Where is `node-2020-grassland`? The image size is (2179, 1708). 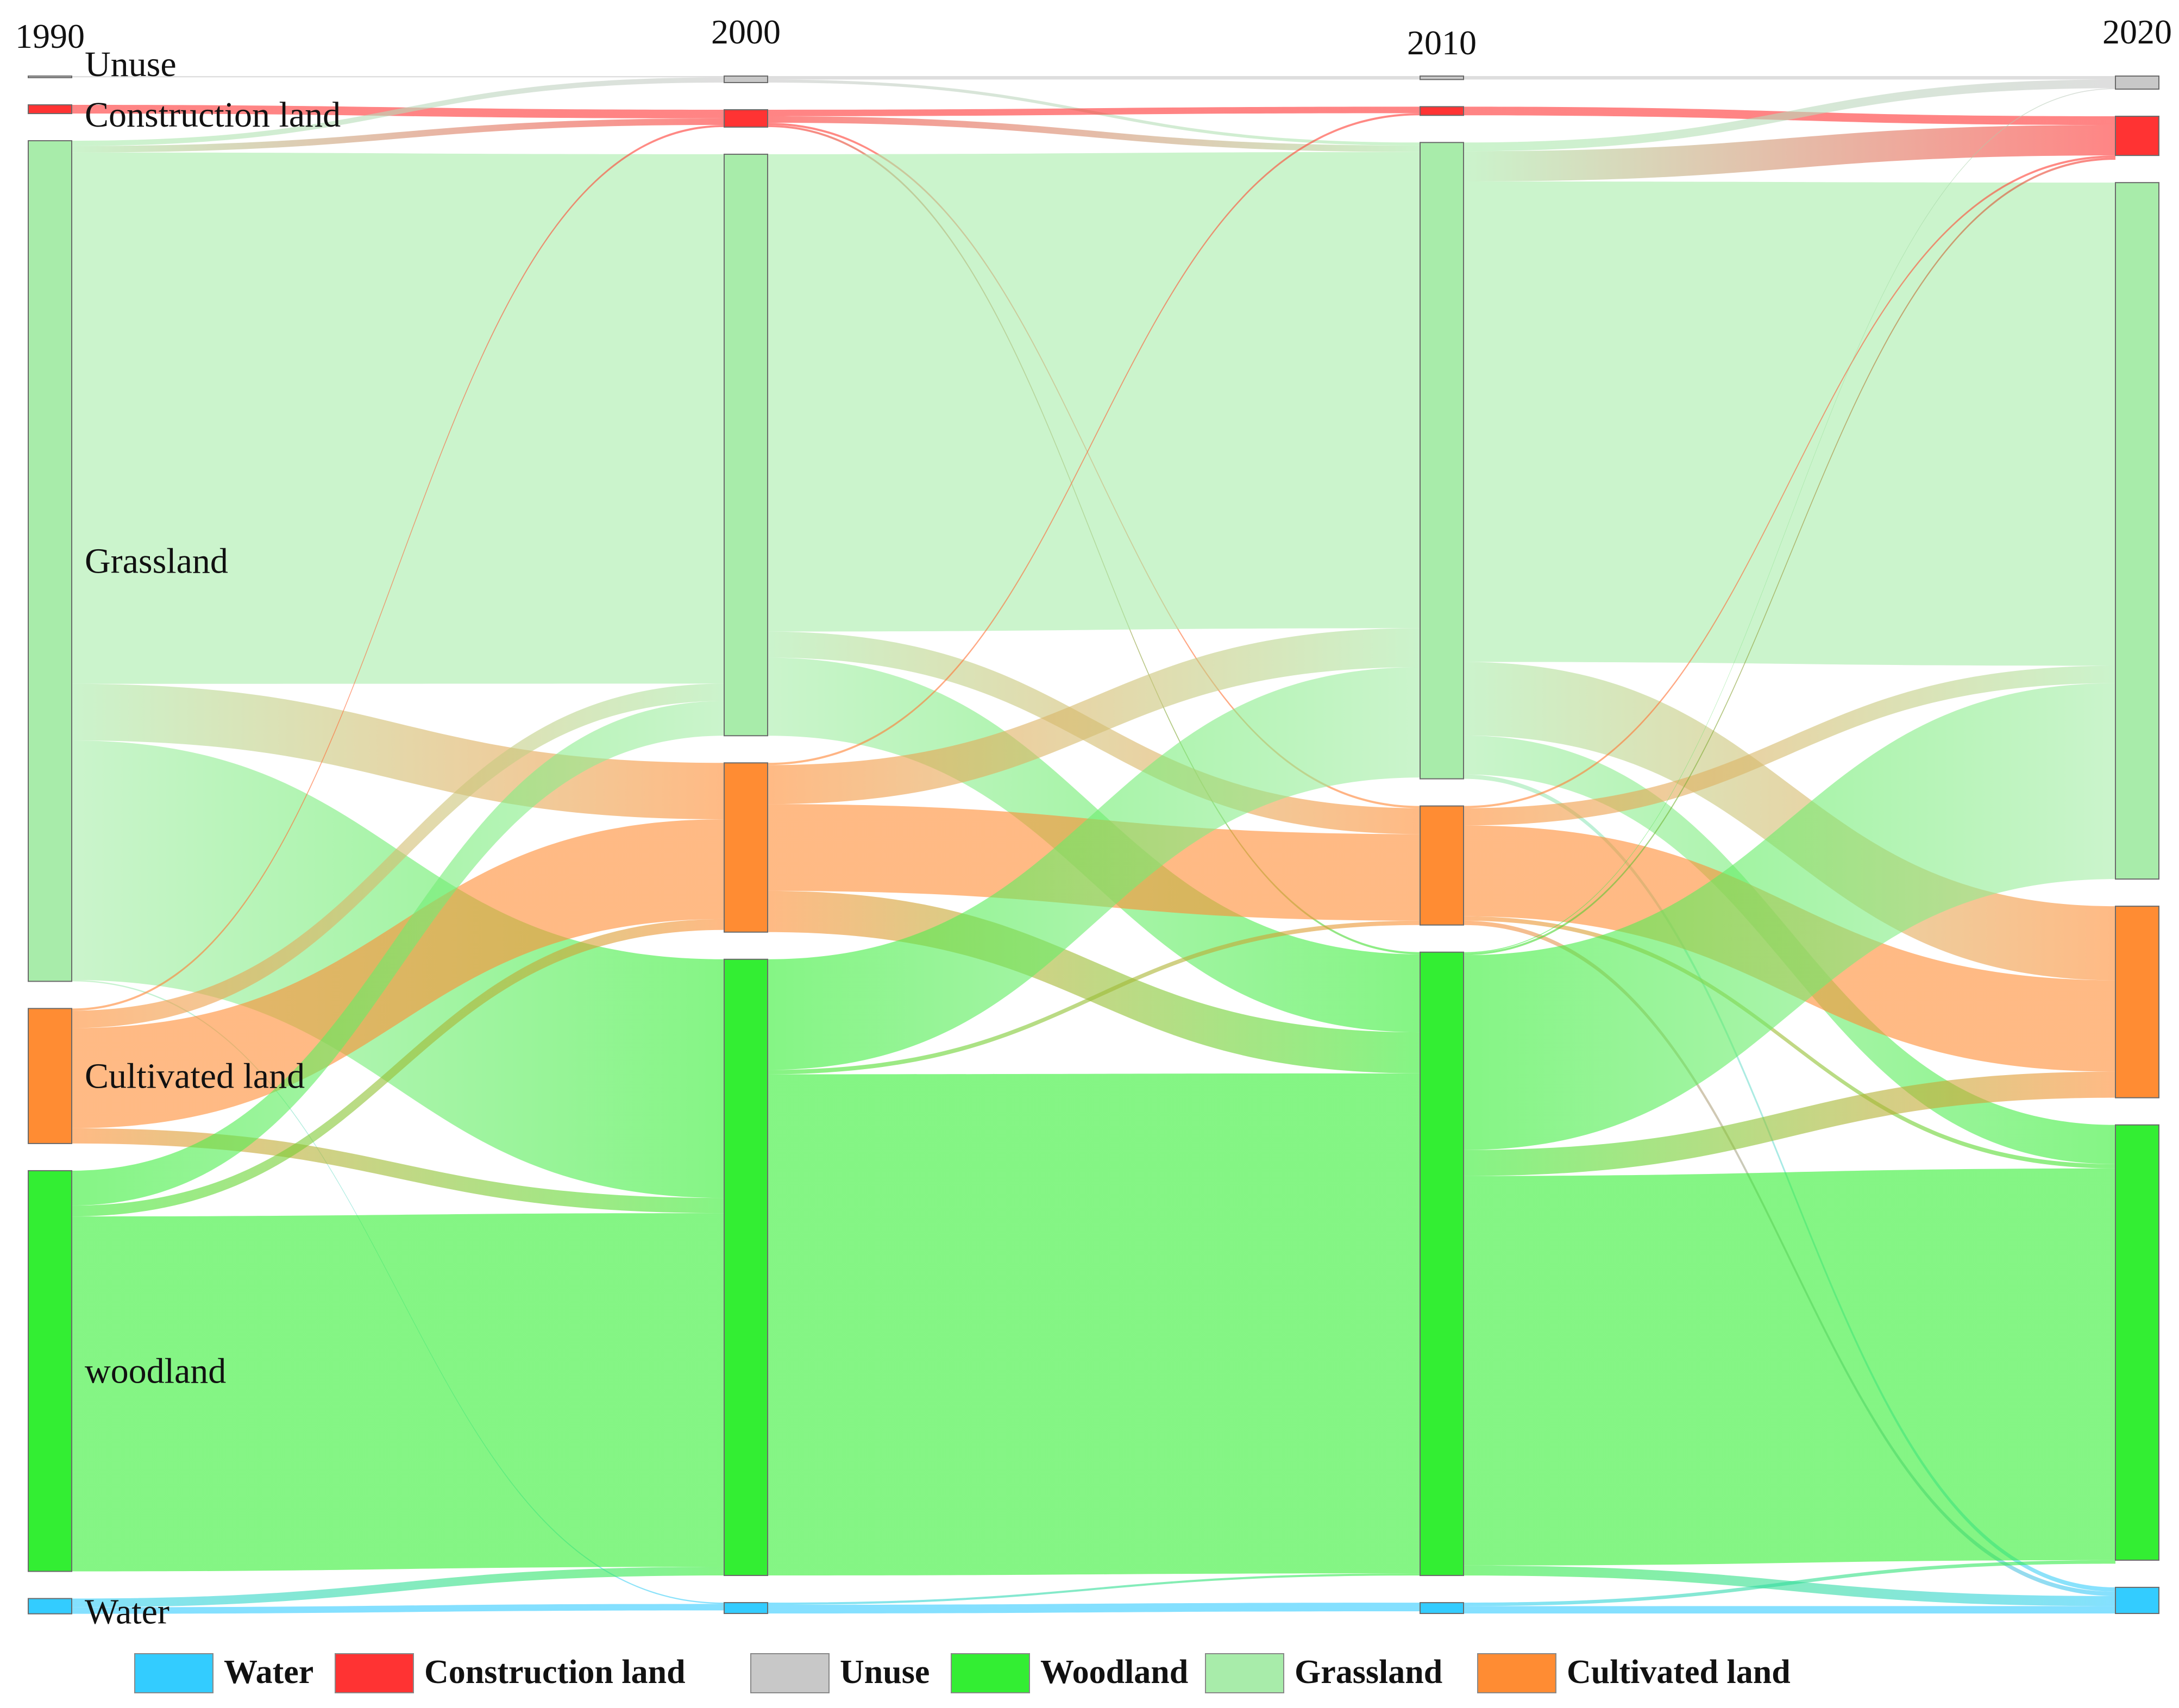 node-2020-grassland is located at coordinates (2137, 531).